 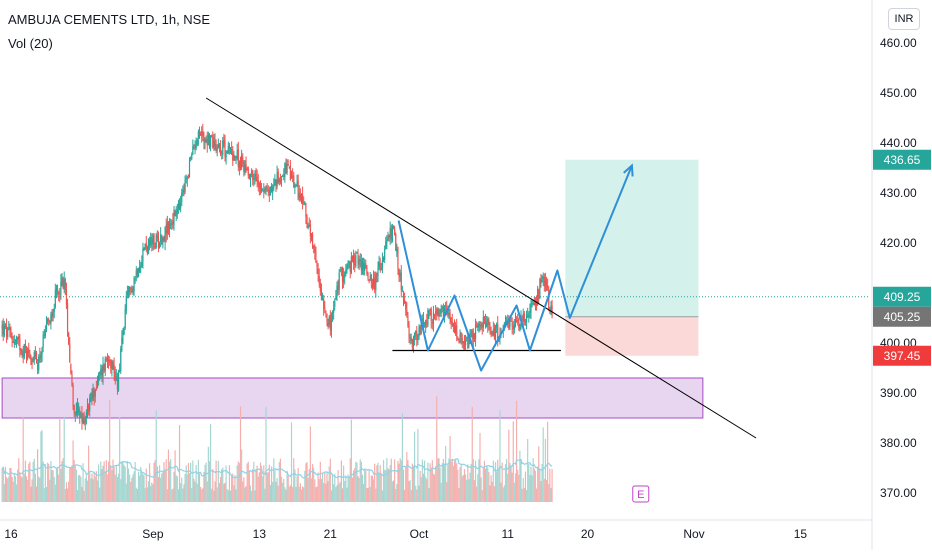 What do you see at coordinates (352, 398) in the screenshot?
I see `demand-zone-rectangle` at bounding box center [352, 398].